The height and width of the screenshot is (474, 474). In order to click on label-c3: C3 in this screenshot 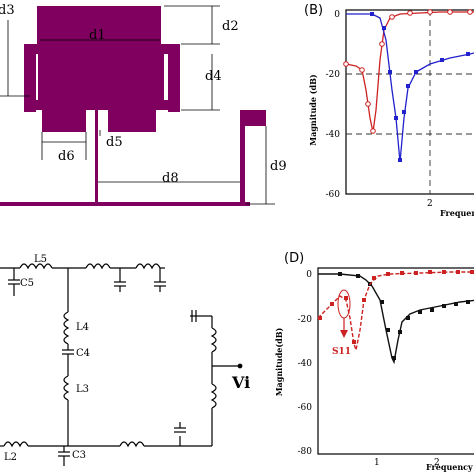, I will do `click(79, 455)`.